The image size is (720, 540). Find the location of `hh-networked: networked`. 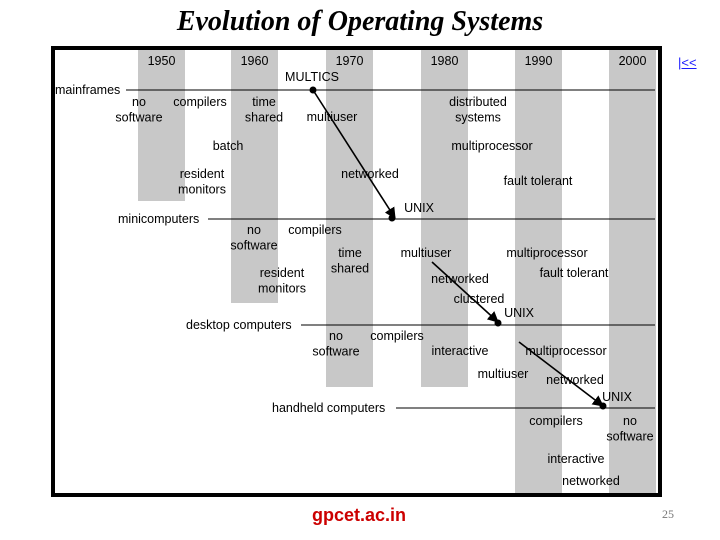

hh-networked: networked is located at coordinates (591, 481).